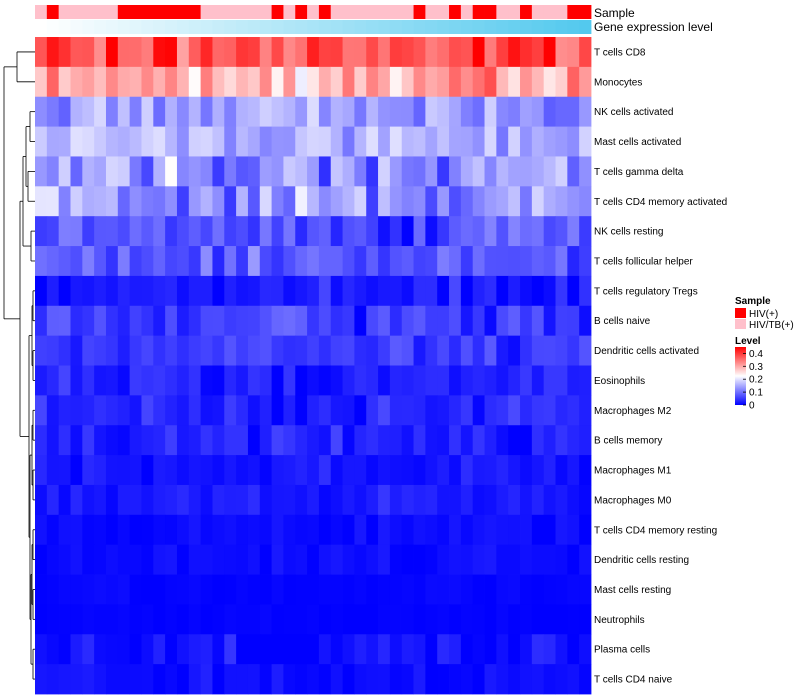 The height and width of the screenshot is (700, 800). What do you see at coordinates (637, 142) in the screenshot?
I see `row-label-mast-cells-activated: Mast cells activated` at bounding box center [637, 142].